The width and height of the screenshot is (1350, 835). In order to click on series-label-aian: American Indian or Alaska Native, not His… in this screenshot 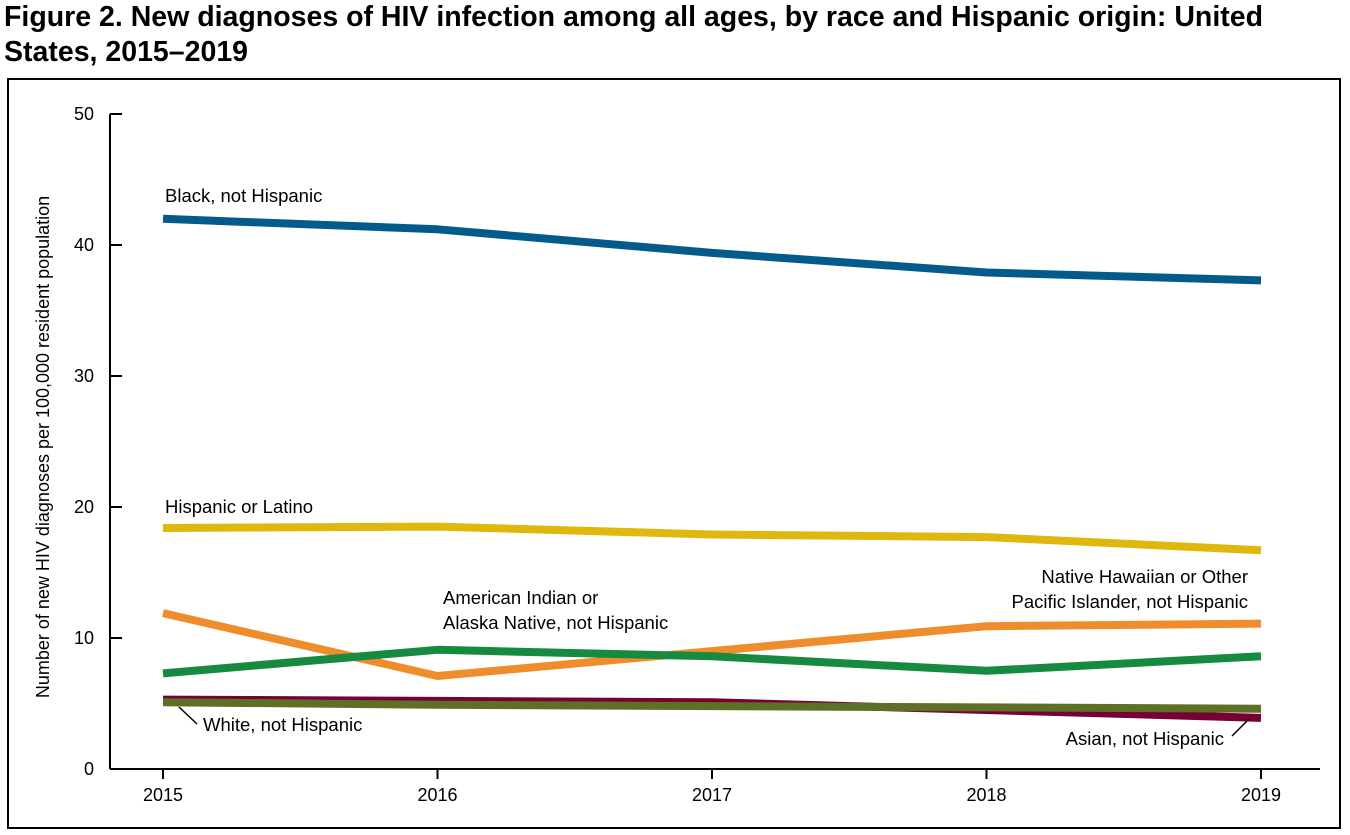, I will do `click(555, 610)`.